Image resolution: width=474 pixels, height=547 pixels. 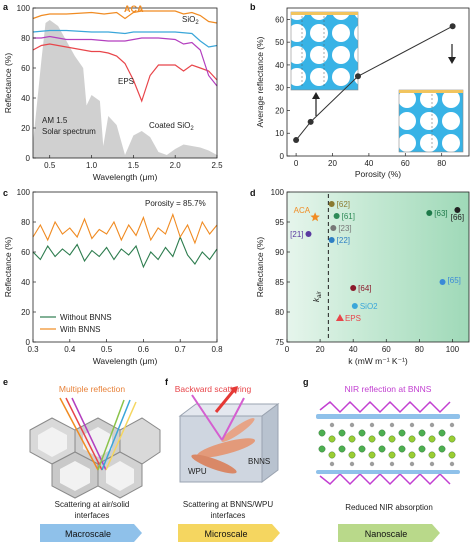 What do you see at coordinates (25, 282) in the screenshot?
I see `c-ytick-label: 40` at bounding box center [25, 282].